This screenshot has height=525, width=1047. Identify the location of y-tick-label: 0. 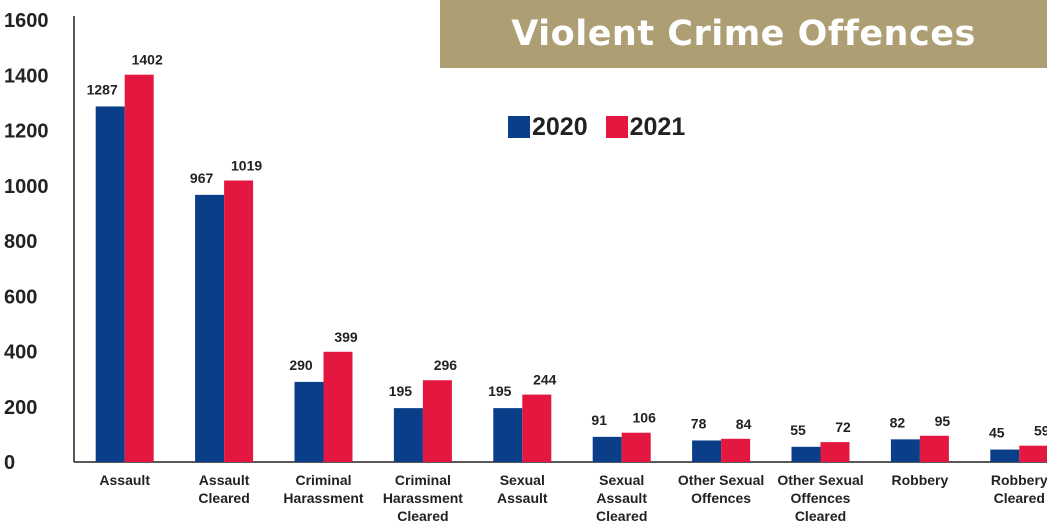
(9, 463).